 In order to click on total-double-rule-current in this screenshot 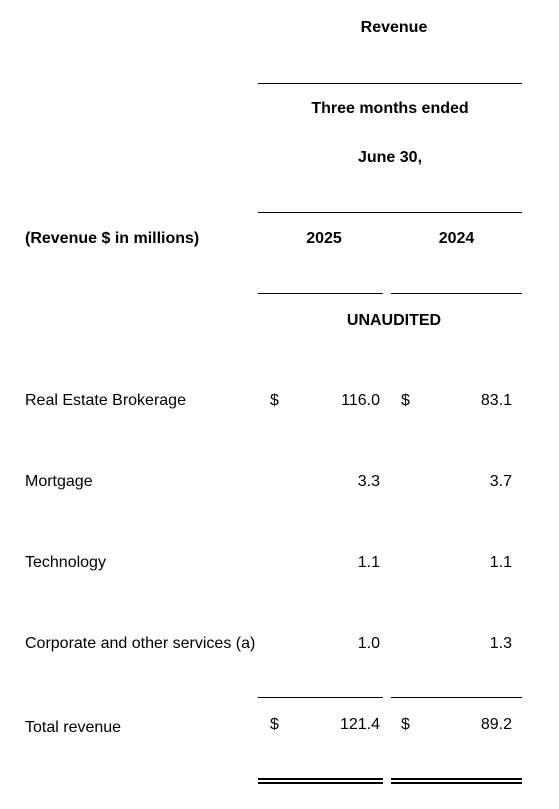, I will do `click(320, 781)`.